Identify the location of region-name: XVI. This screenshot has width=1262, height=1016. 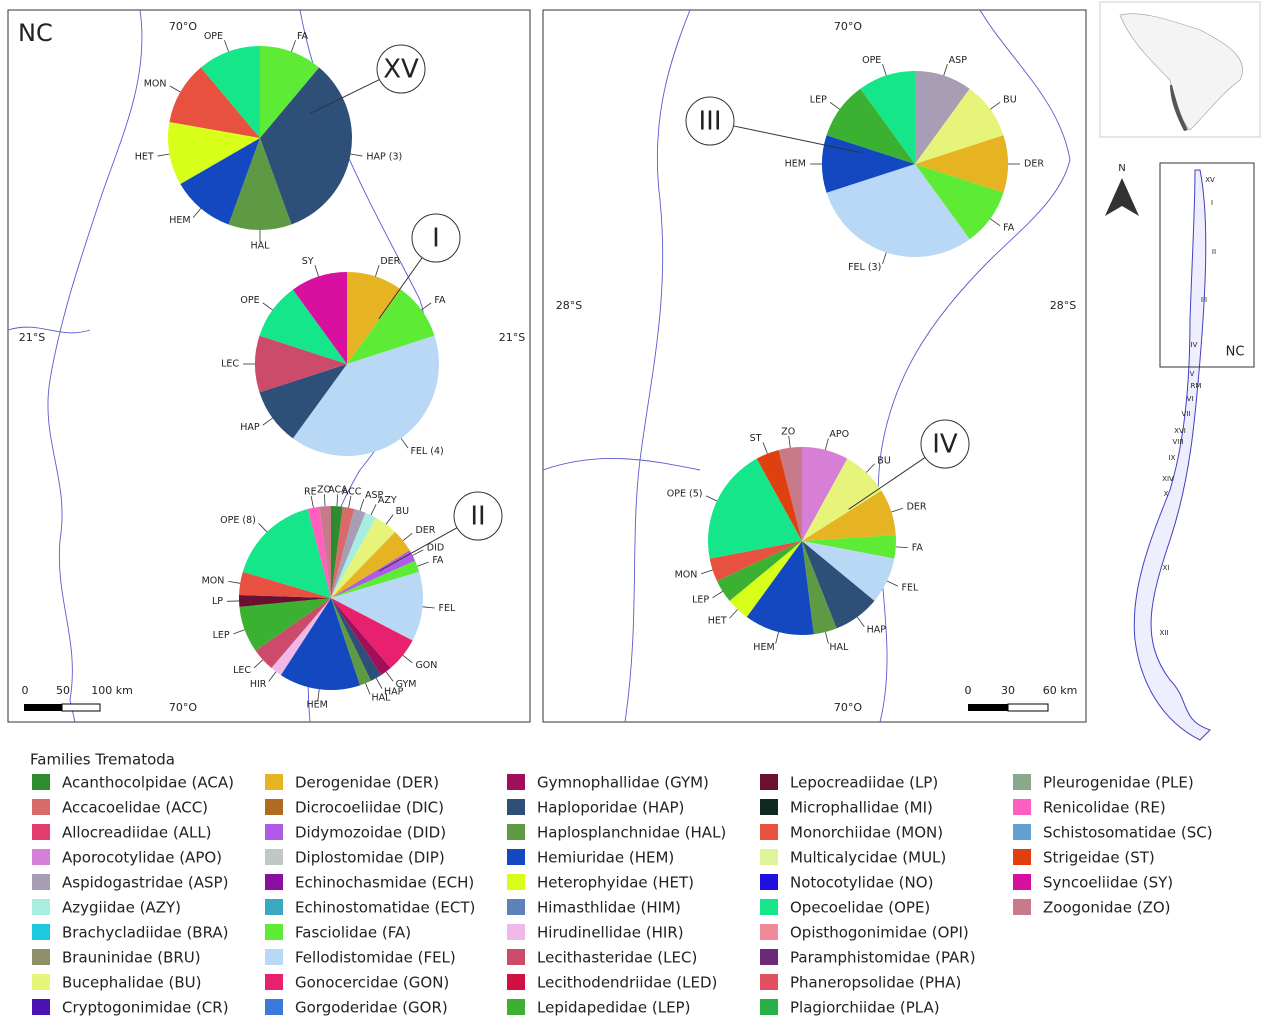
(1180, 431).